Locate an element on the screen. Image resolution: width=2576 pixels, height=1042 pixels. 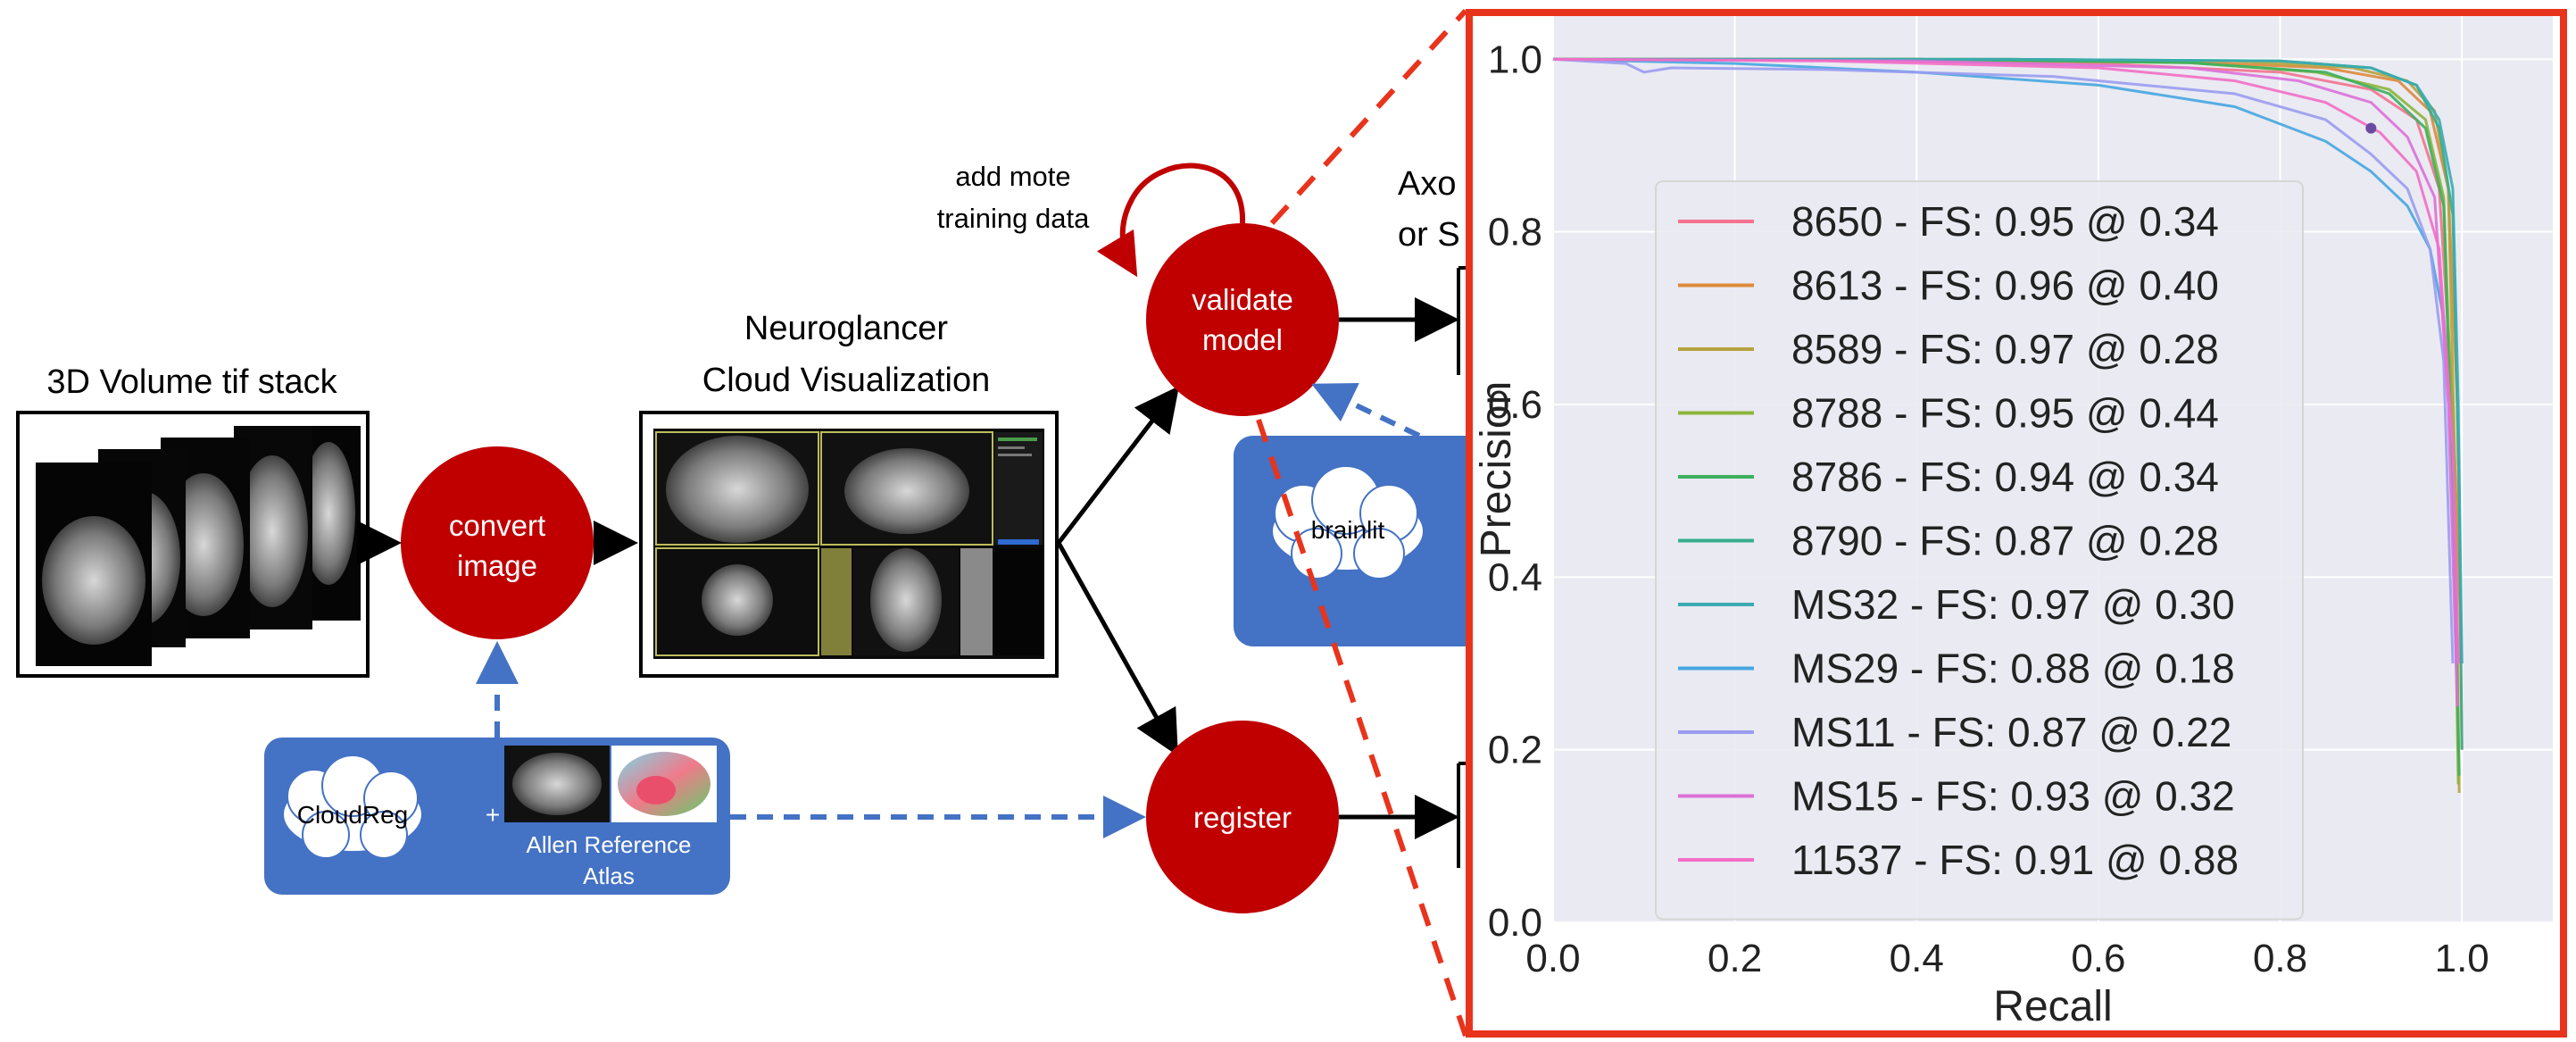
x-tick-label: 0.0 is located at coordinates (1553, 958).